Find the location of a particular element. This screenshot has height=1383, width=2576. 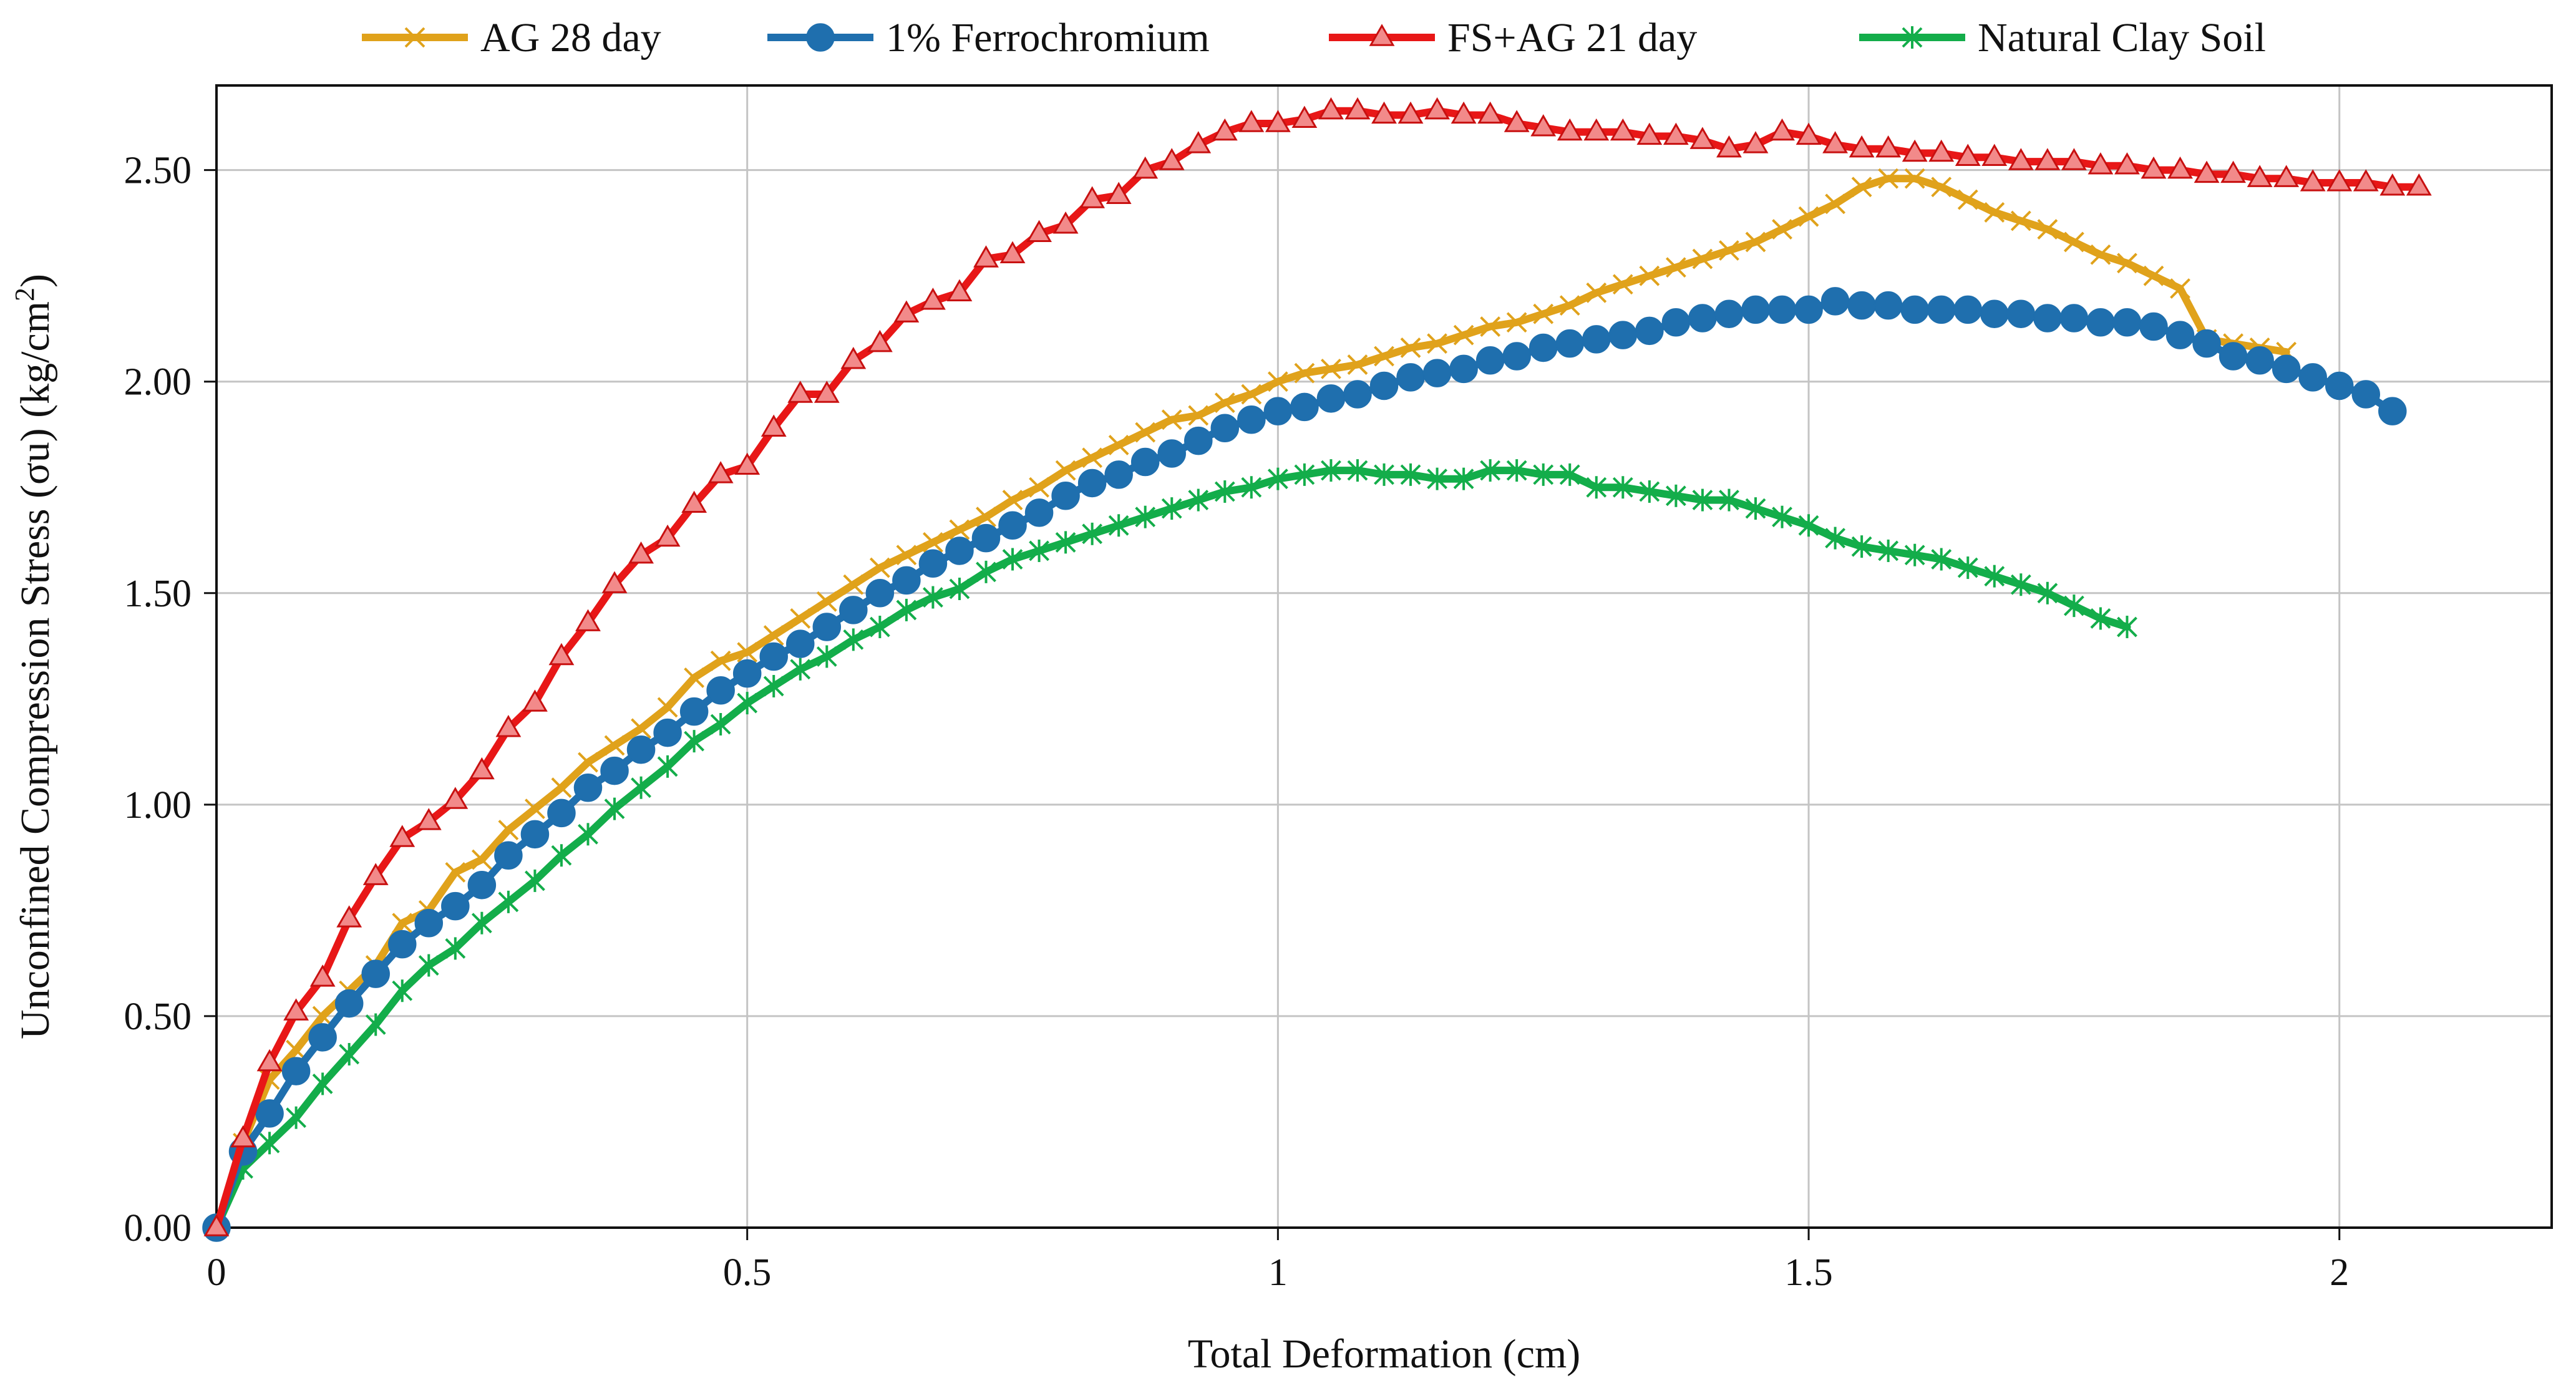

y-tick-label: 0.00 is located at coordinates (158, 1228).